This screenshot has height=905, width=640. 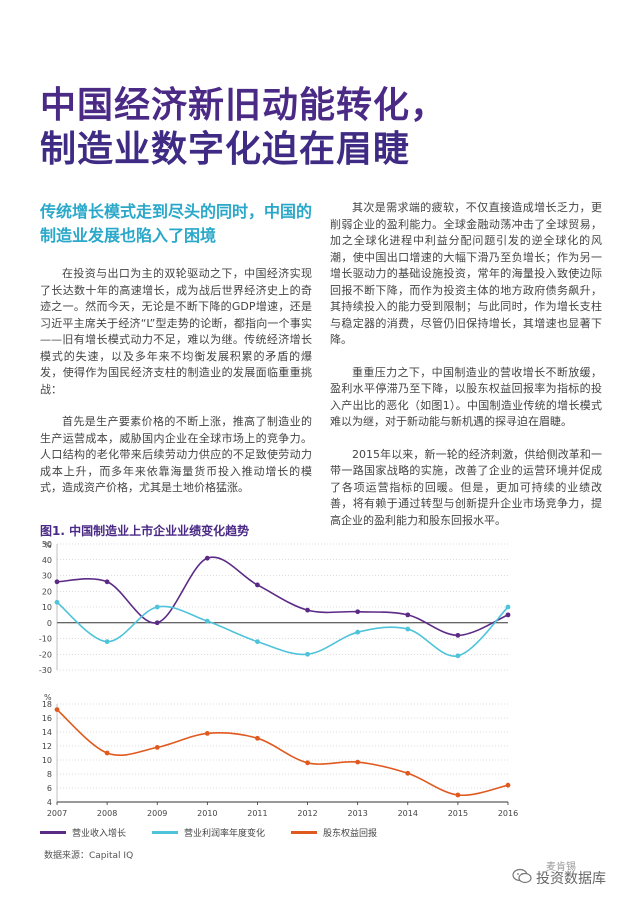 What do you see at coordinates (47, 576) in the screenshot?
I see `y-tick-label: 30` at bounding box center [47, 576].